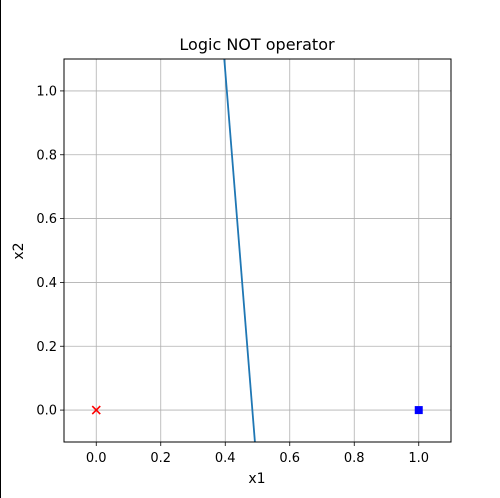 This screenshot has height=498, width=500. Describe the element at coordinates (418, 410) in the screenshot. I see `point-marker-square` at that location.